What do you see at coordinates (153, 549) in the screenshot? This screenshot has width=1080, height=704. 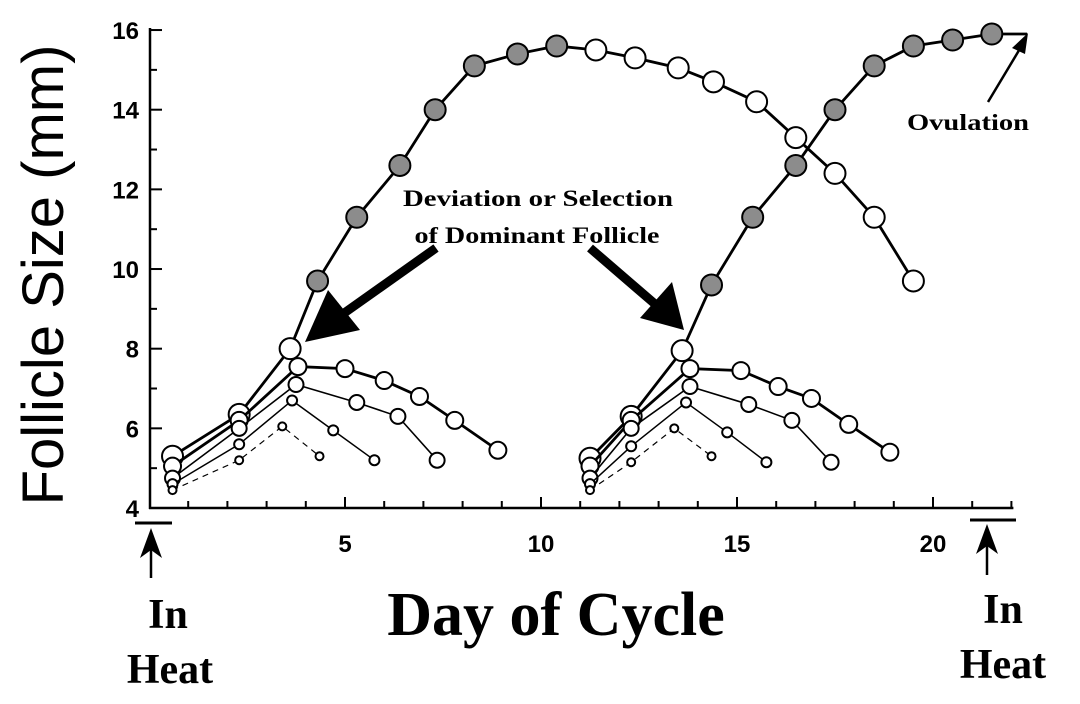 I see `in-heat-left-marker` at bounding box center [153, 549].